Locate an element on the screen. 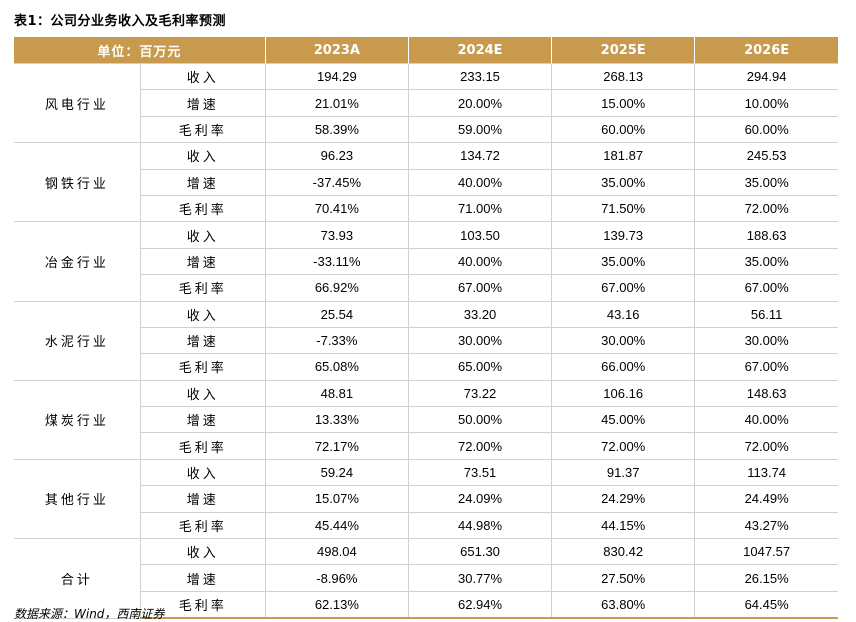  table-row: 其他行业 收入 59.24 73.51 91.37 113.74 is located at coordinates (426, 499).